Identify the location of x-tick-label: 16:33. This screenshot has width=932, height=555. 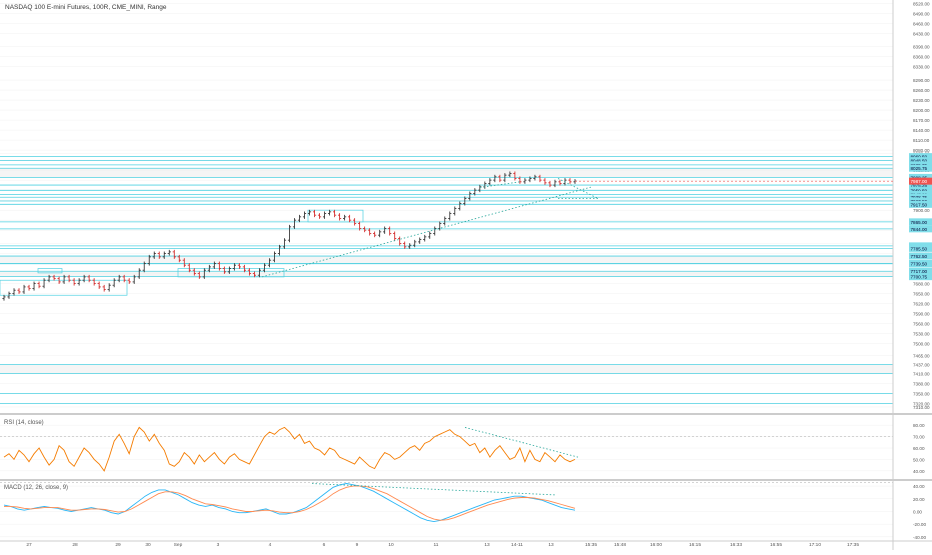
(736, 545).